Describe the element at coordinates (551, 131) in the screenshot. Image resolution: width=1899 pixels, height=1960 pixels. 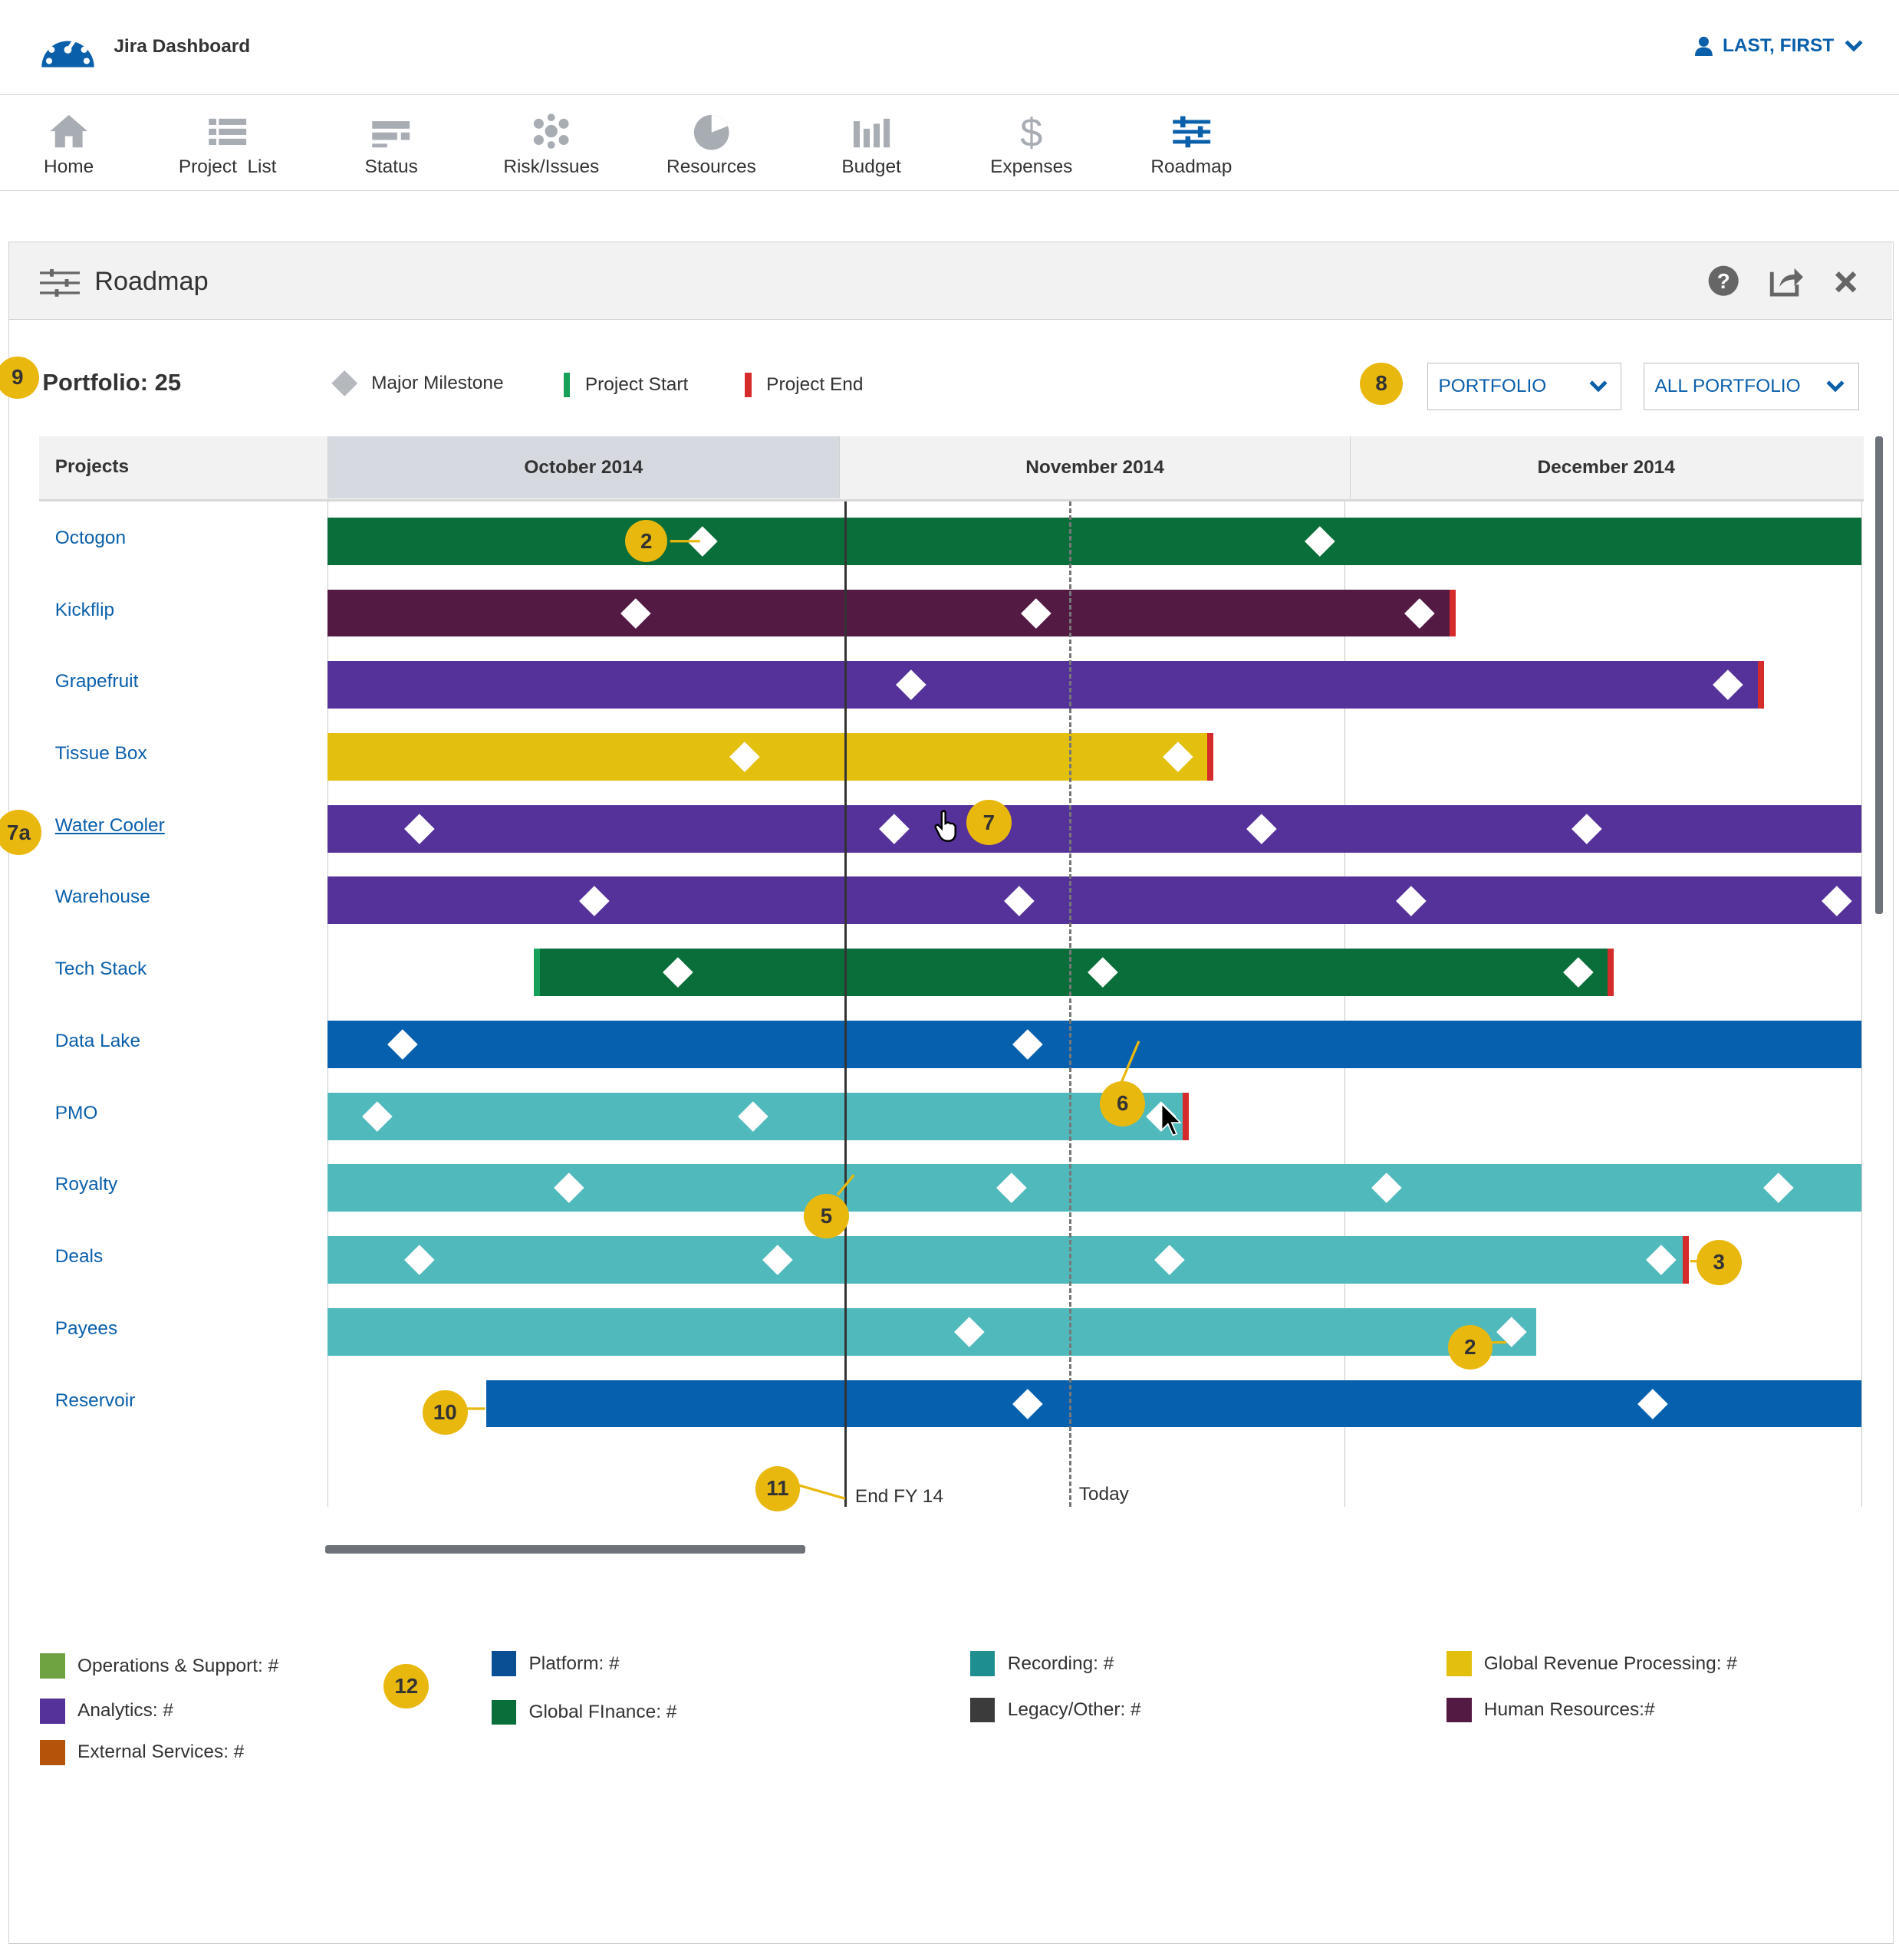
I see `risk-icon` at that location.